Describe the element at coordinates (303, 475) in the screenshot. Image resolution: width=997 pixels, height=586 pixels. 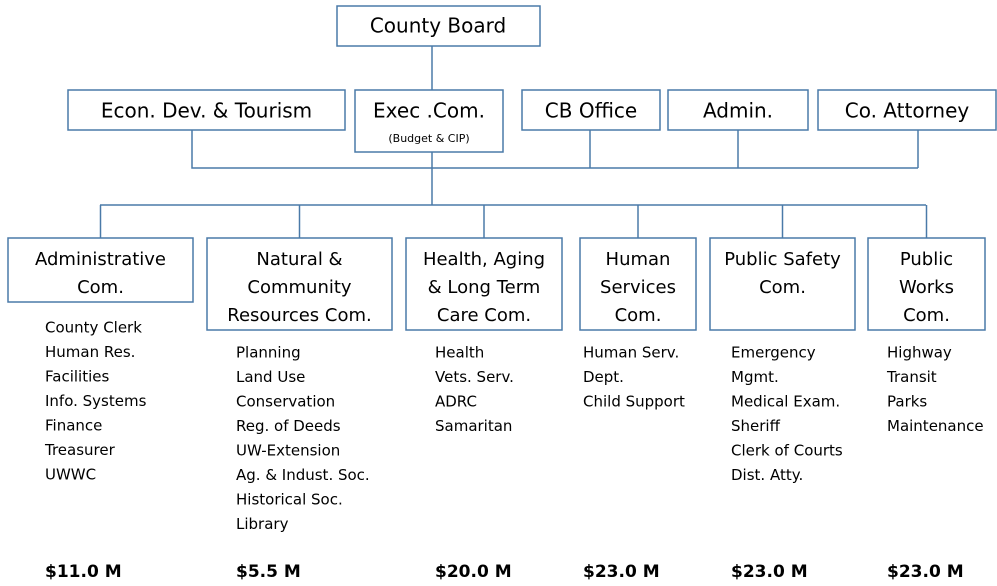
I see `committee-item: Ag. & Indust. Soc.` at that location.